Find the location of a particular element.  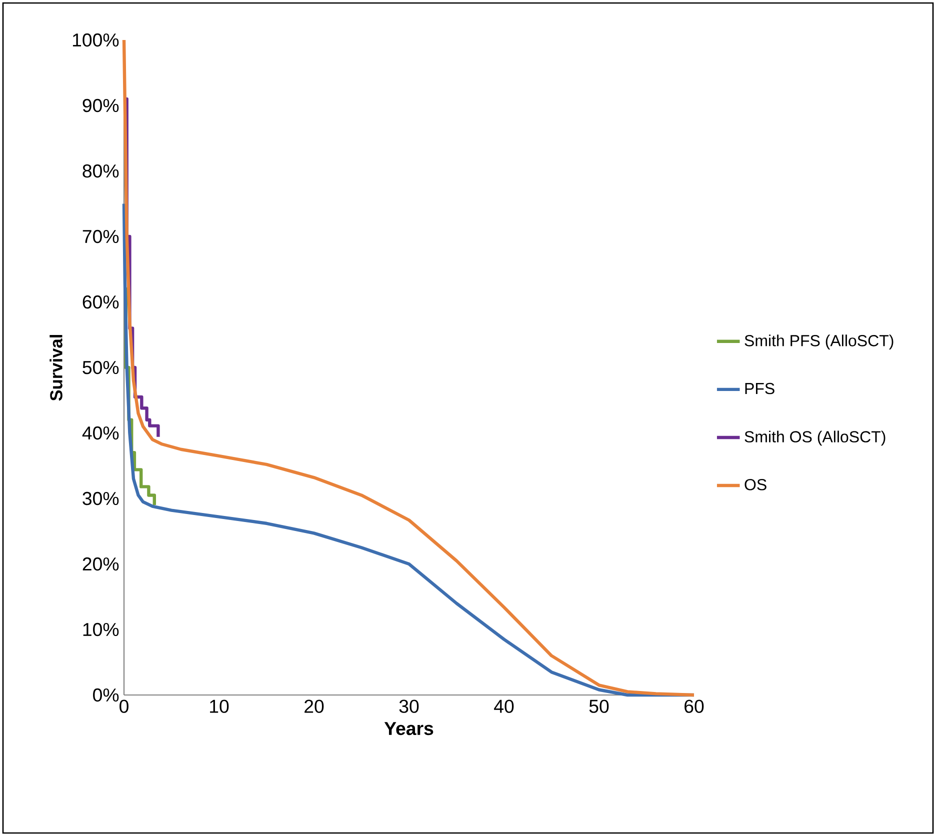

y-tick-label: 90% is located at coordinates (100, 105).